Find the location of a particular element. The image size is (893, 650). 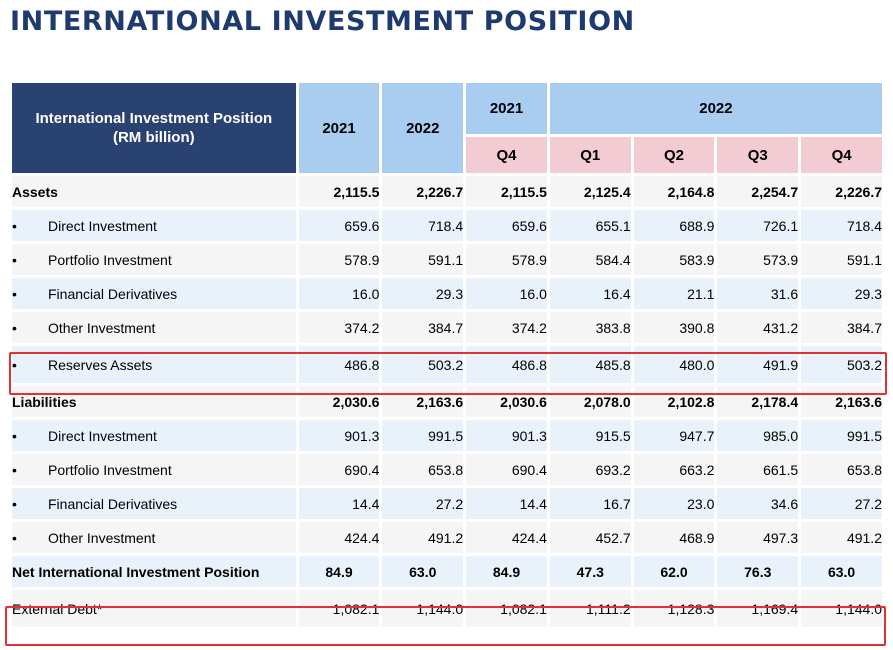

value-cell: 2,226.7 is located at coordinates (841, 191).